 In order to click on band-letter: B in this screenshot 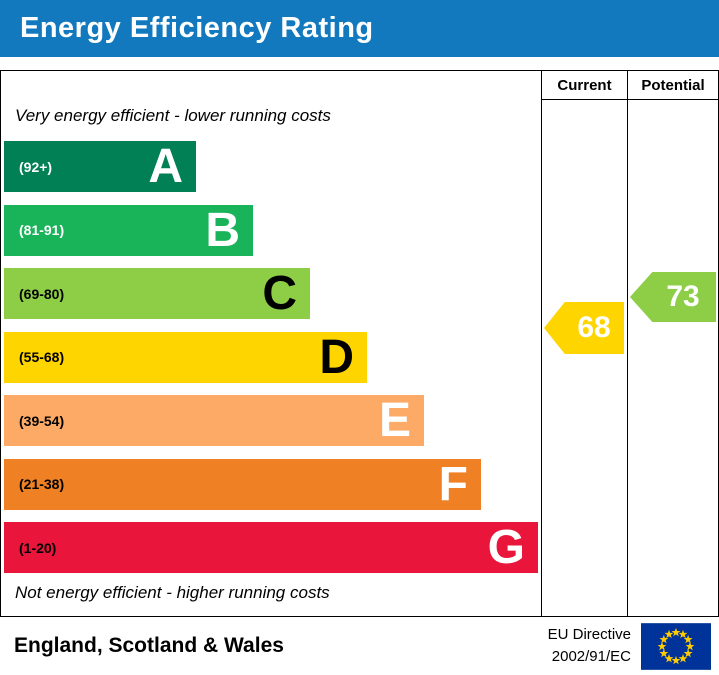, I will do `click(222, 230)`.